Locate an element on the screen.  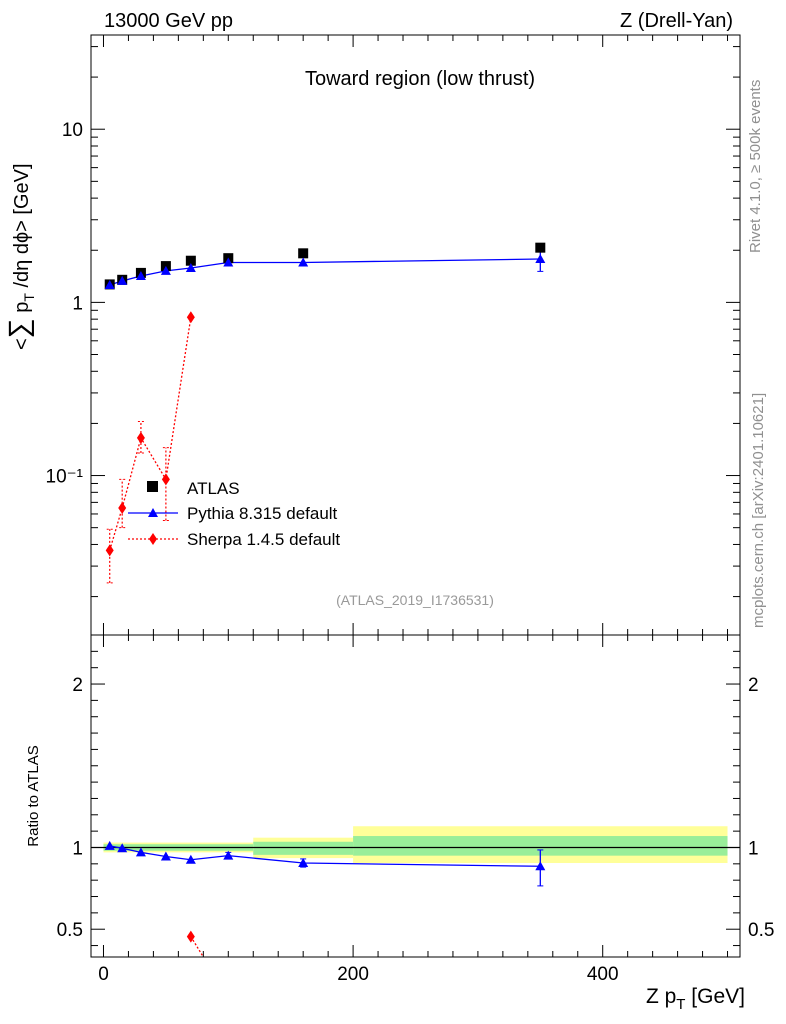
legend-pythia-marker is located at coordinates (153, 512).